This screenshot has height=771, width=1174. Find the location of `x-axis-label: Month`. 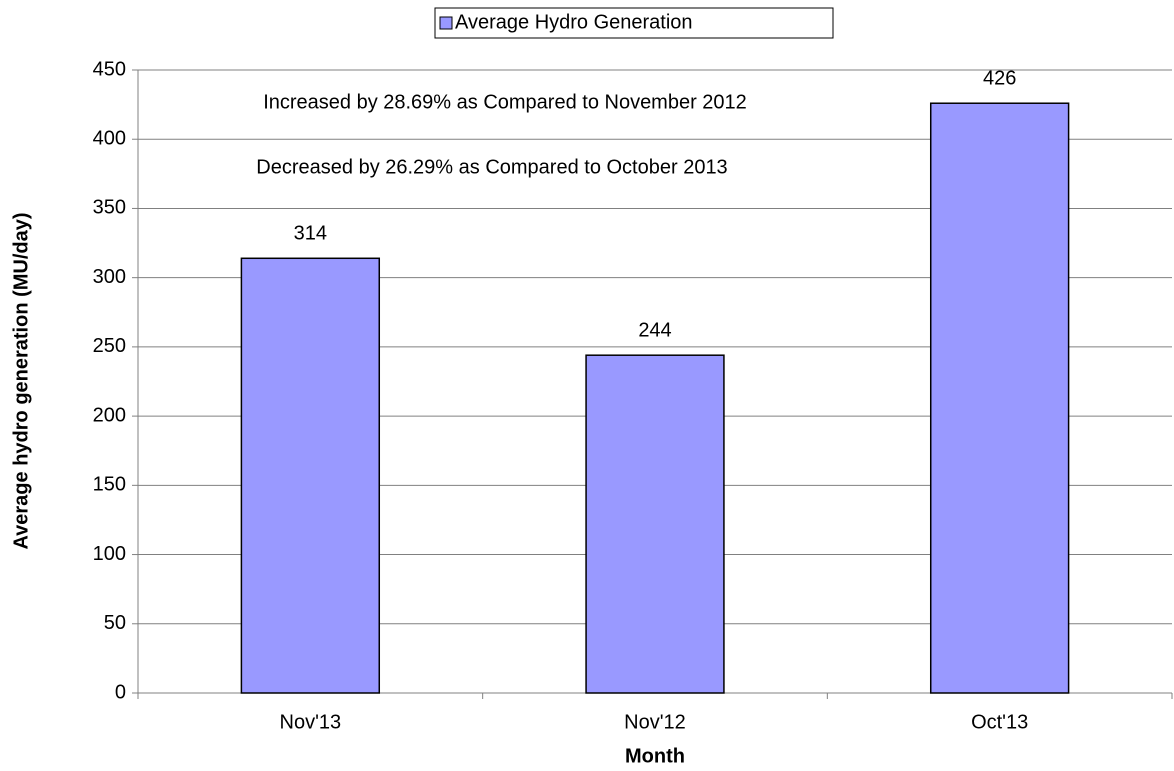

x-axis-label: Month is located at coordinates (655, 756).